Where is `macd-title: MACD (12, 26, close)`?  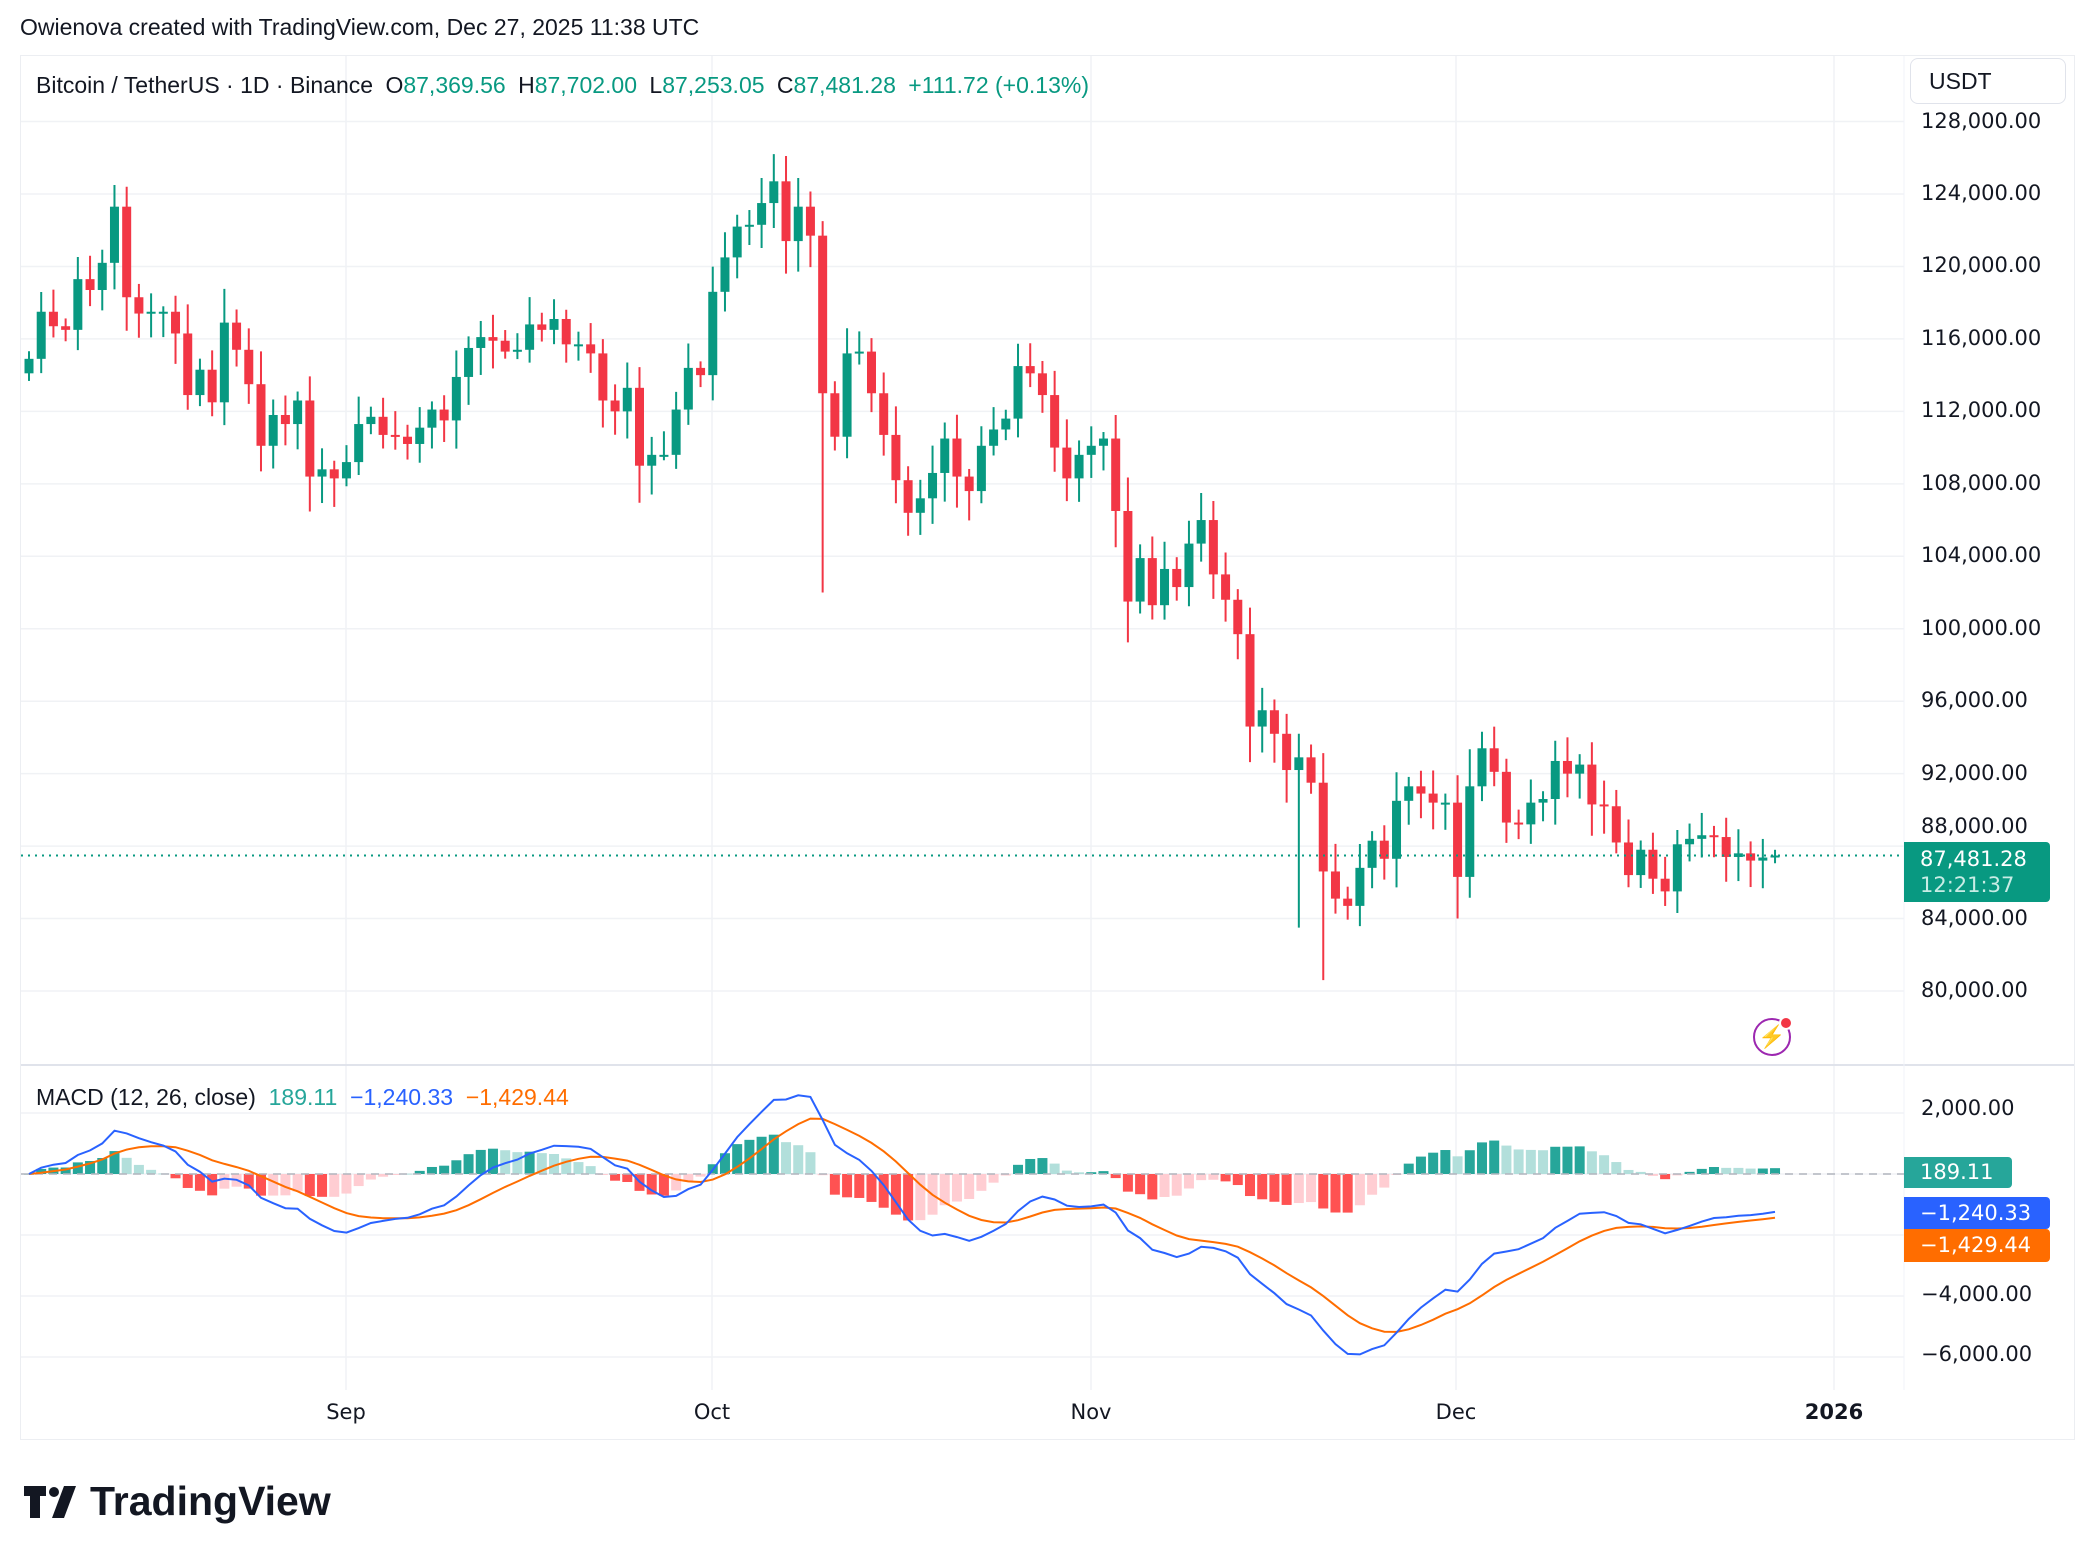 macd-title: MACD (12, 26, close) is located at coordinates (146, 1097).